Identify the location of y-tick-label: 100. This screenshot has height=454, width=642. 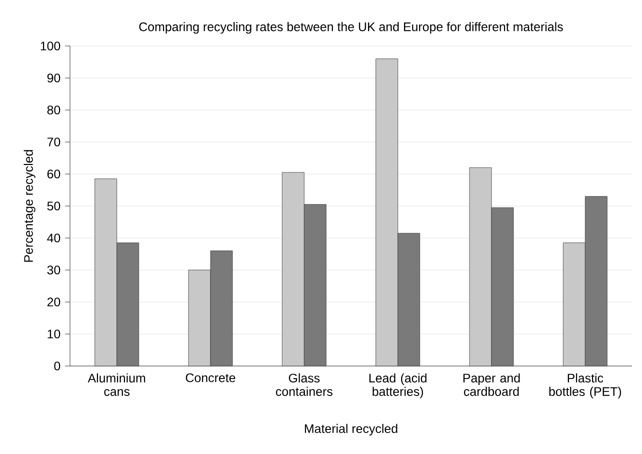
(50, 46).